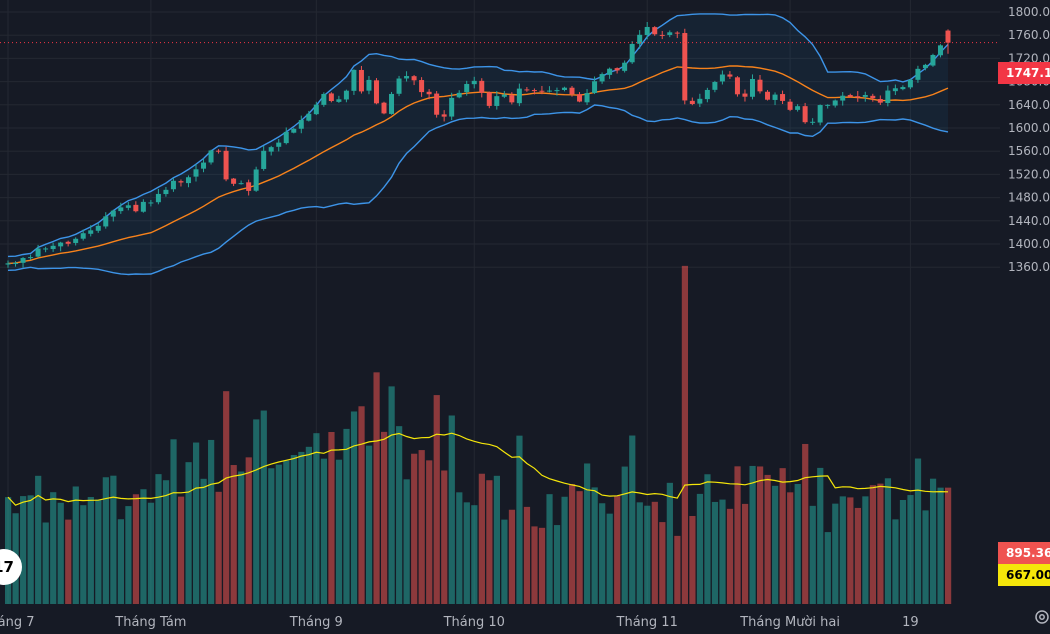 This screenshot has height=634, width=1050. What do you see at coordinates (1029, 221) in the screenshot?
I see `price-axis-label: 1440.0` at bounding box center [1029, 221].